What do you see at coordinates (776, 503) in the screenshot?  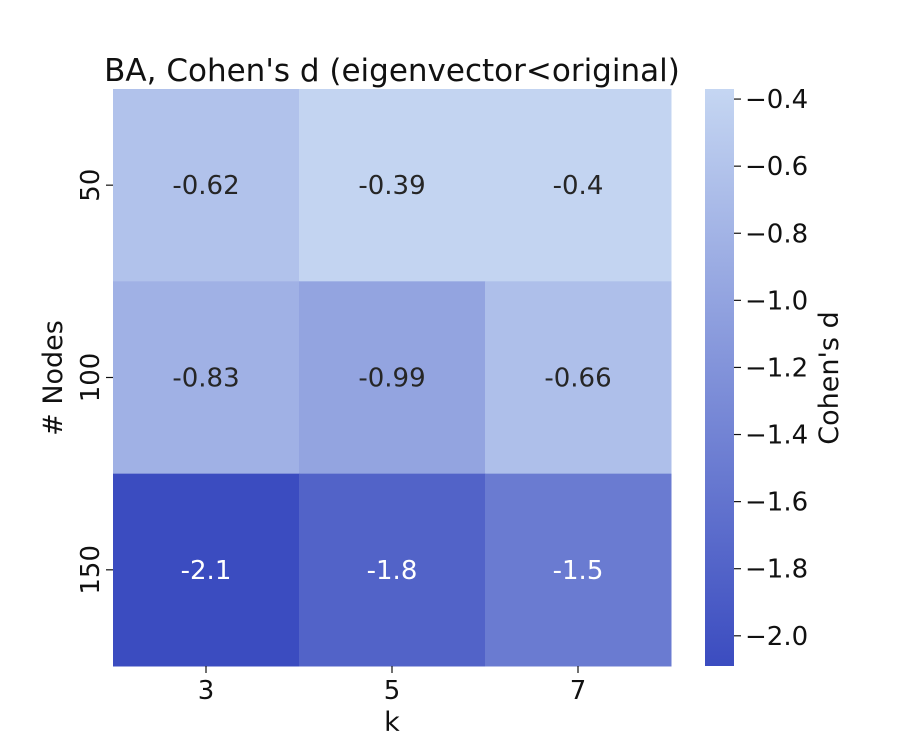 I see `colorbar-tick-label: −1.6` at bounding box center [776, 503].